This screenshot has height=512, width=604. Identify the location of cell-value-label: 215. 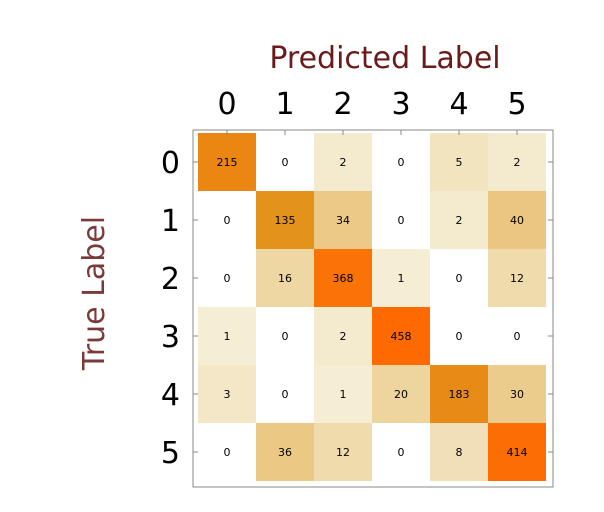
(227, 162).